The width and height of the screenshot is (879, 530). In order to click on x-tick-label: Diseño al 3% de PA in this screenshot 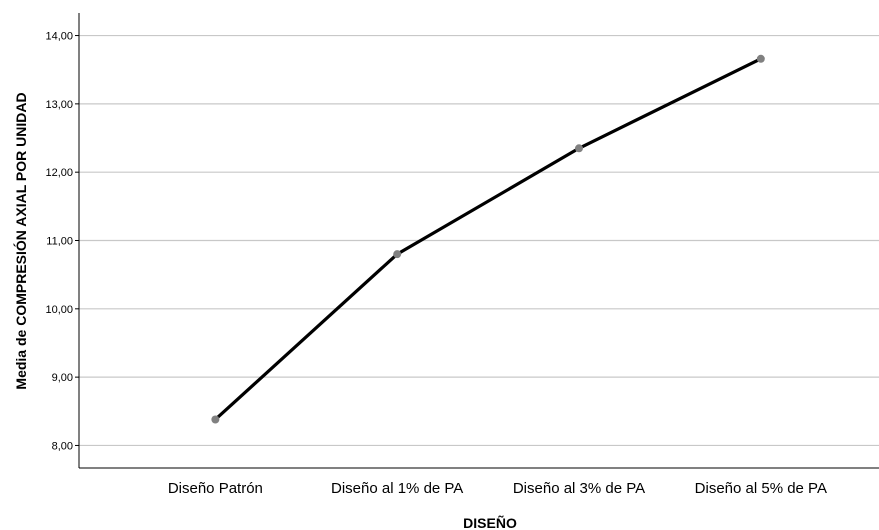, I will do `click(579, 488)`.